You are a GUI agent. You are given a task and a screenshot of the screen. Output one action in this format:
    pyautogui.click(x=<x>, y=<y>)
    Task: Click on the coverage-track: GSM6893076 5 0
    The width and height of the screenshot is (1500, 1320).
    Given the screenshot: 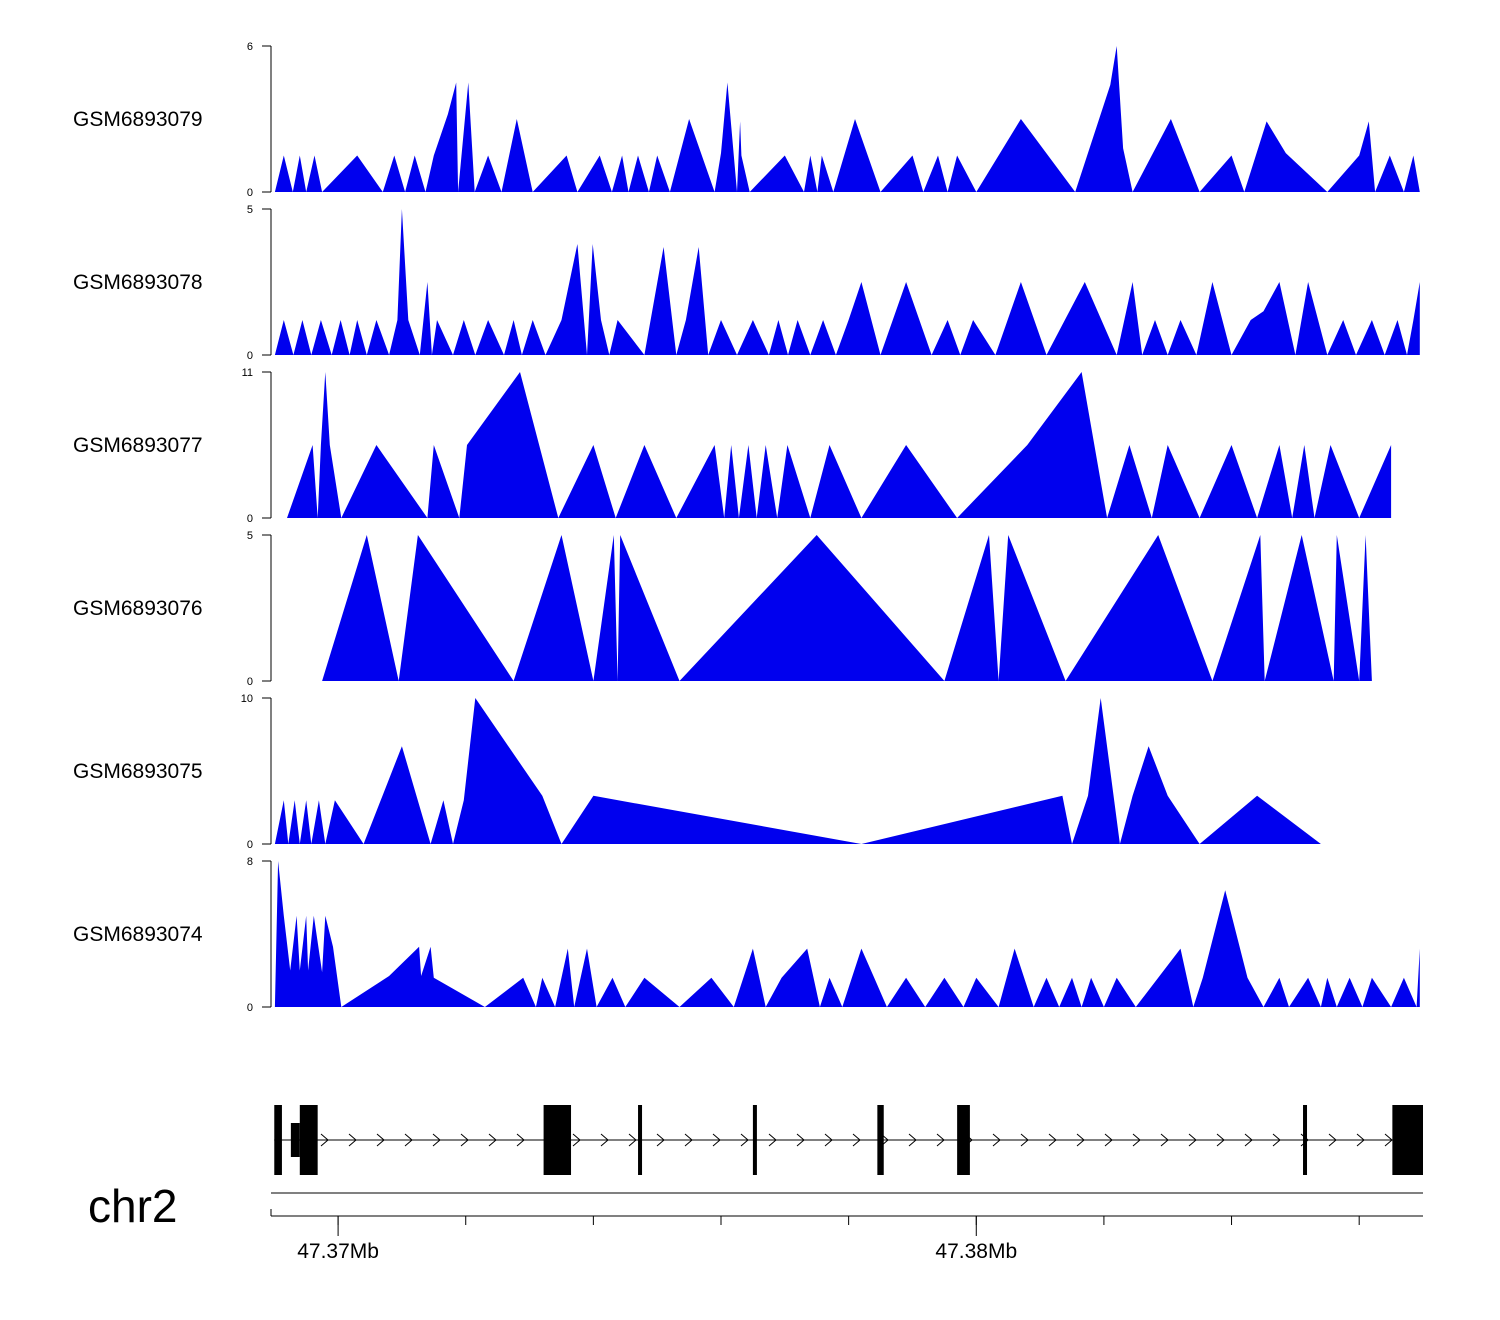 What is the action you would take?
    pyautogui.click(x=722, y=609)
    